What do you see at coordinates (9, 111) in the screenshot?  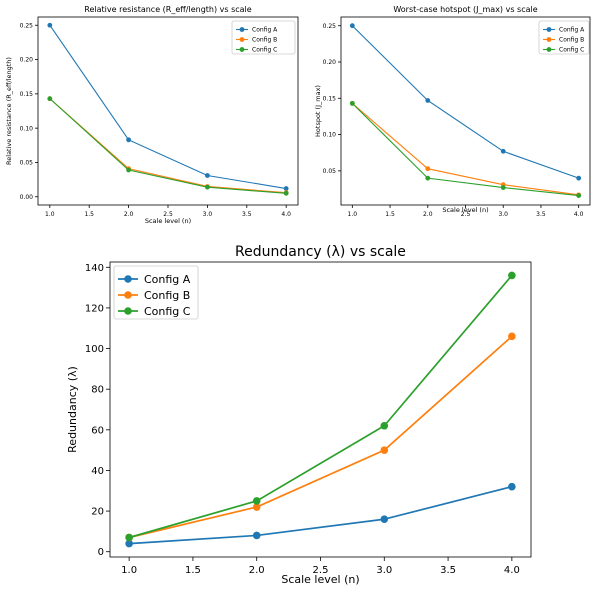 I see `y-axis-label: Relative resistance (R_eff/length)` at bounding box center [9, 111].